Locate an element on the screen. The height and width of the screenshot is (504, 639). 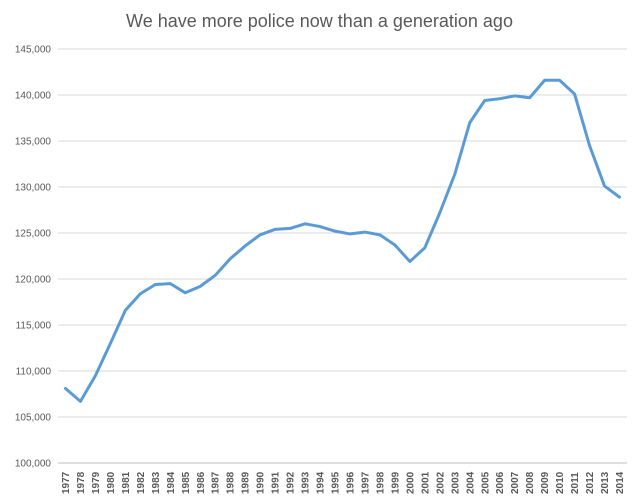
x-tick-label: 1991 is located at coordinates (276, 482).